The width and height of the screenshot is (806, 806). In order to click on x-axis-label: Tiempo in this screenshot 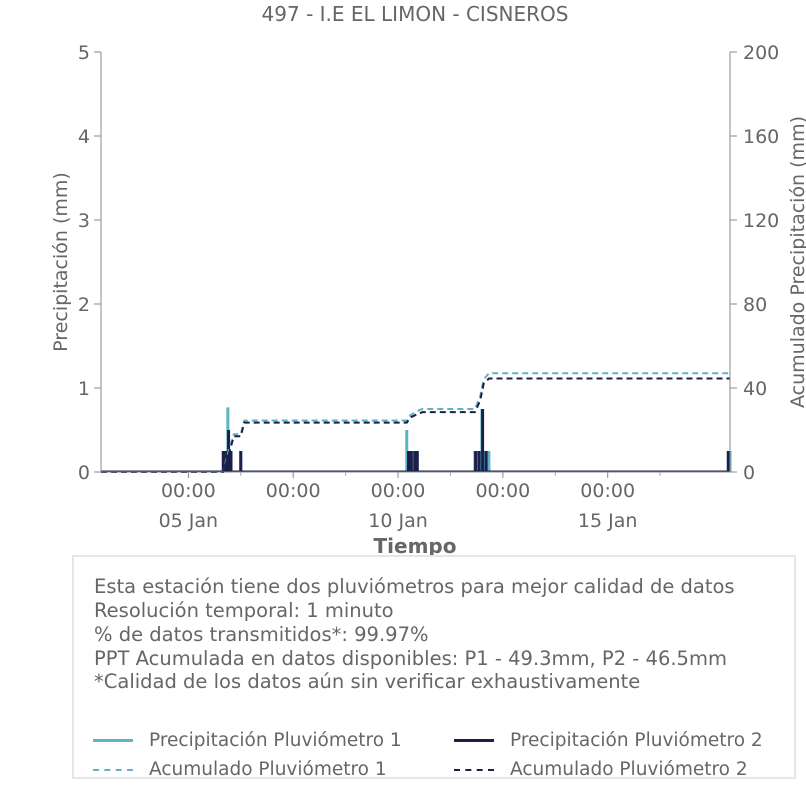, I will do `click(415, 546)`.